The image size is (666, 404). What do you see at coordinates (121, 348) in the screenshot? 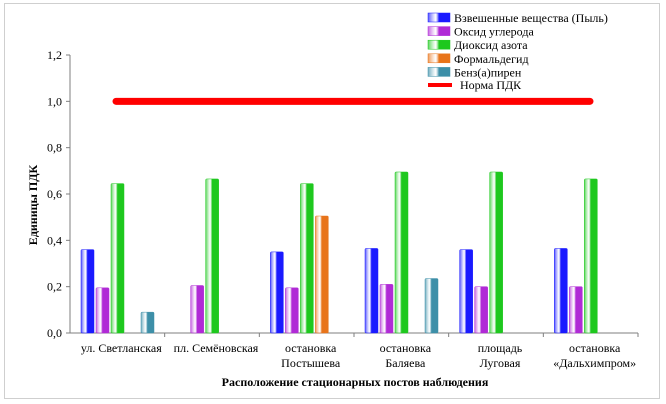
I see `x-category-label: ул. Светланская` at bounding box center [121, 348].